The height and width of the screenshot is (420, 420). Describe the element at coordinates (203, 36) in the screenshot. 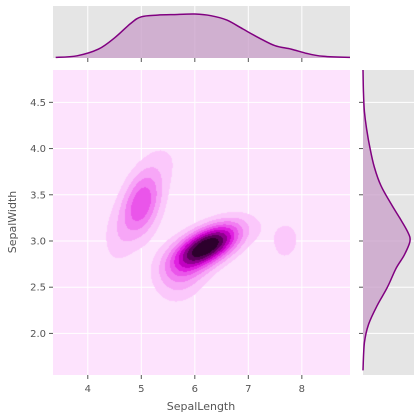

I see `marginal-x-density-line` at that location.